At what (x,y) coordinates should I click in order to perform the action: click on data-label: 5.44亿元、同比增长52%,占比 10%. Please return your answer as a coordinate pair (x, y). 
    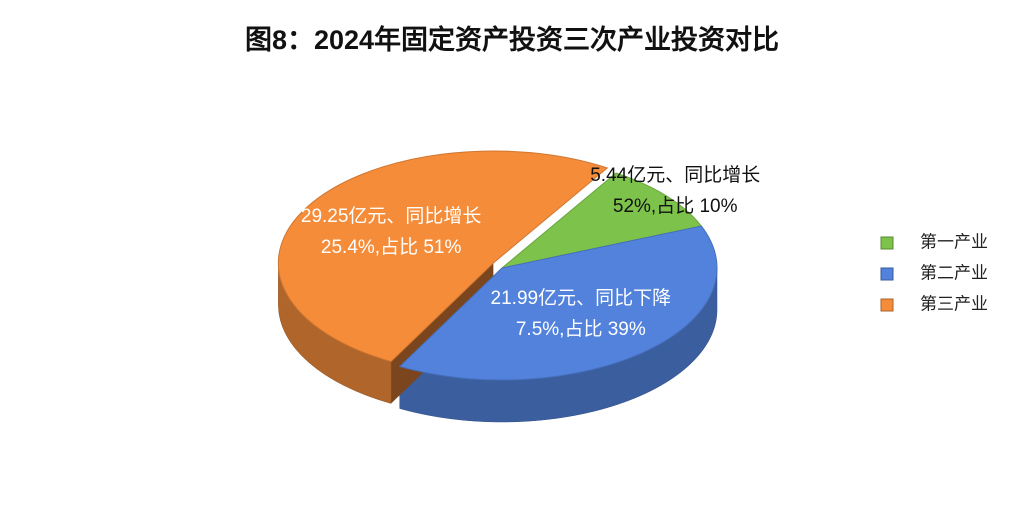
    Looking at the image, I should click on (675, 191).